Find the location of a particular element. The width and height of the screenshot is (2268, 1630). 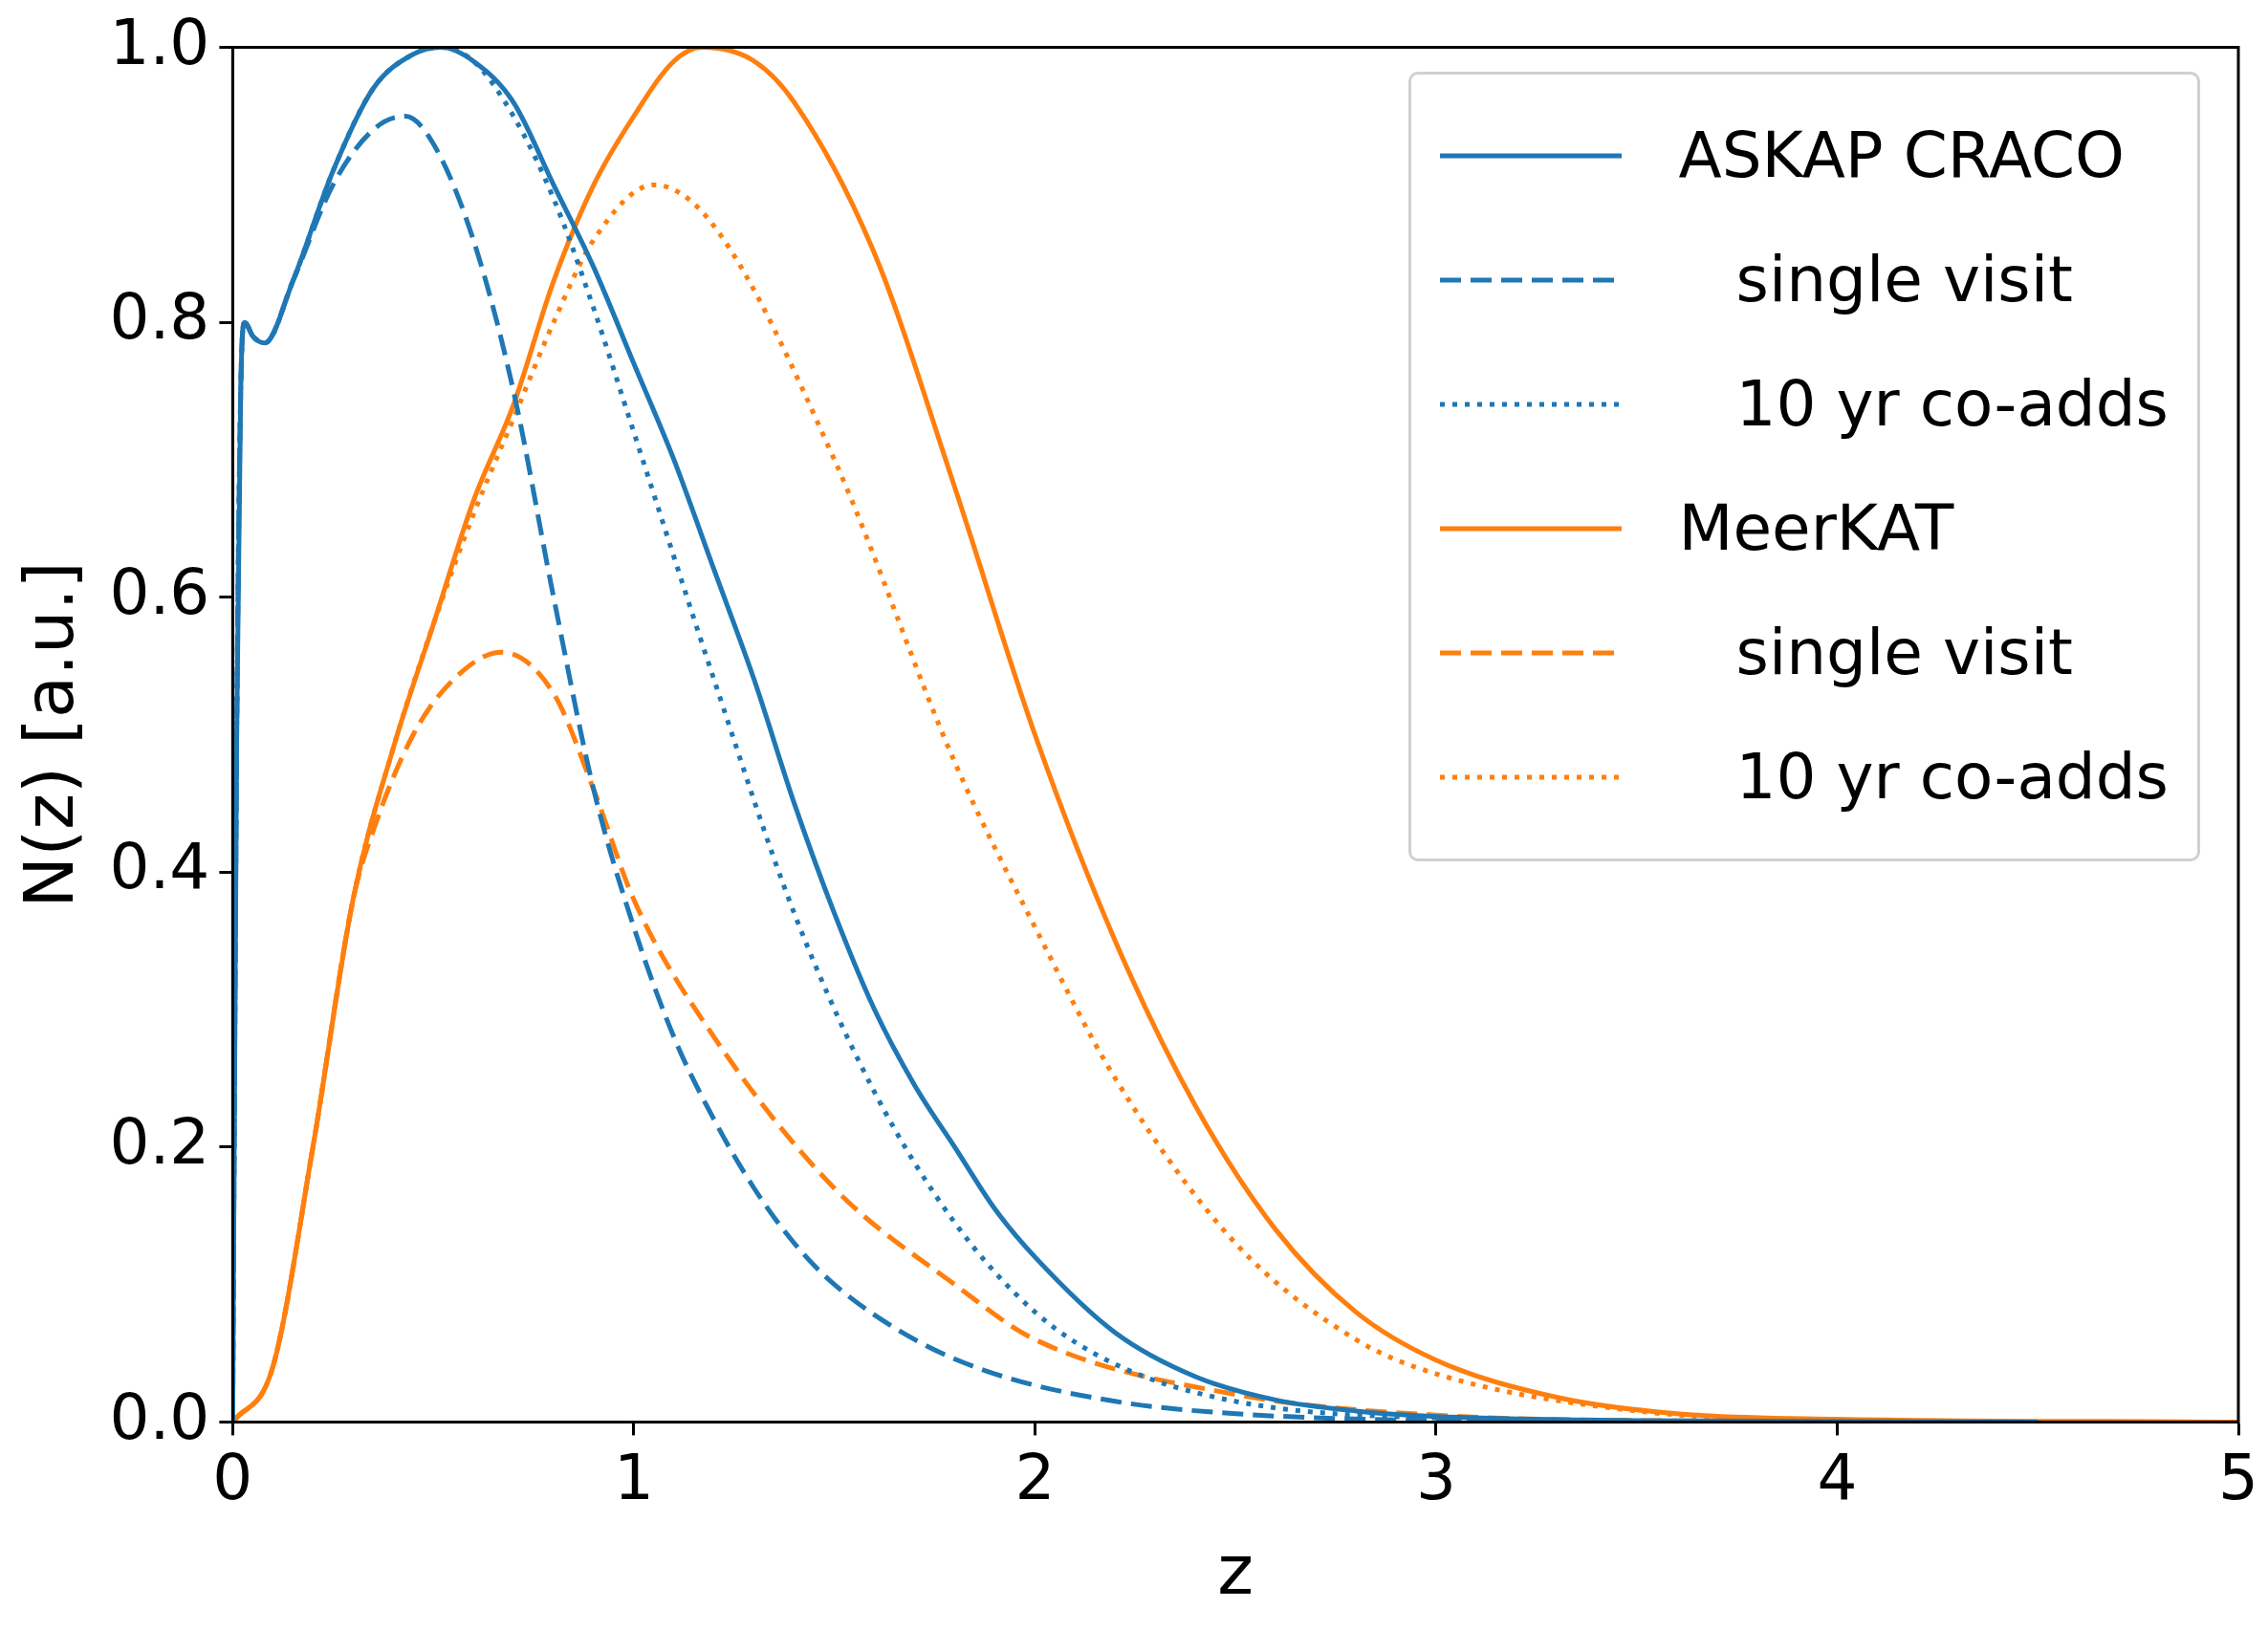

legend-label: MeerKAT is located at coordinates (1816, 528).